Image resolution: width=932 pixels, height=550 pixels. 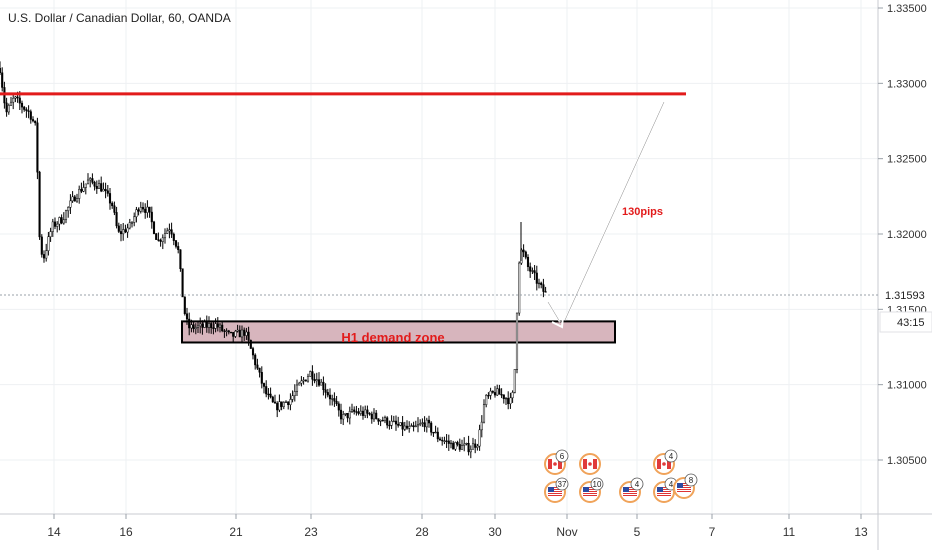 What do you see at coordinates (236, 532) in the screenshot?
I see `time-tick-label: 21` at bounding box center [236, 532].